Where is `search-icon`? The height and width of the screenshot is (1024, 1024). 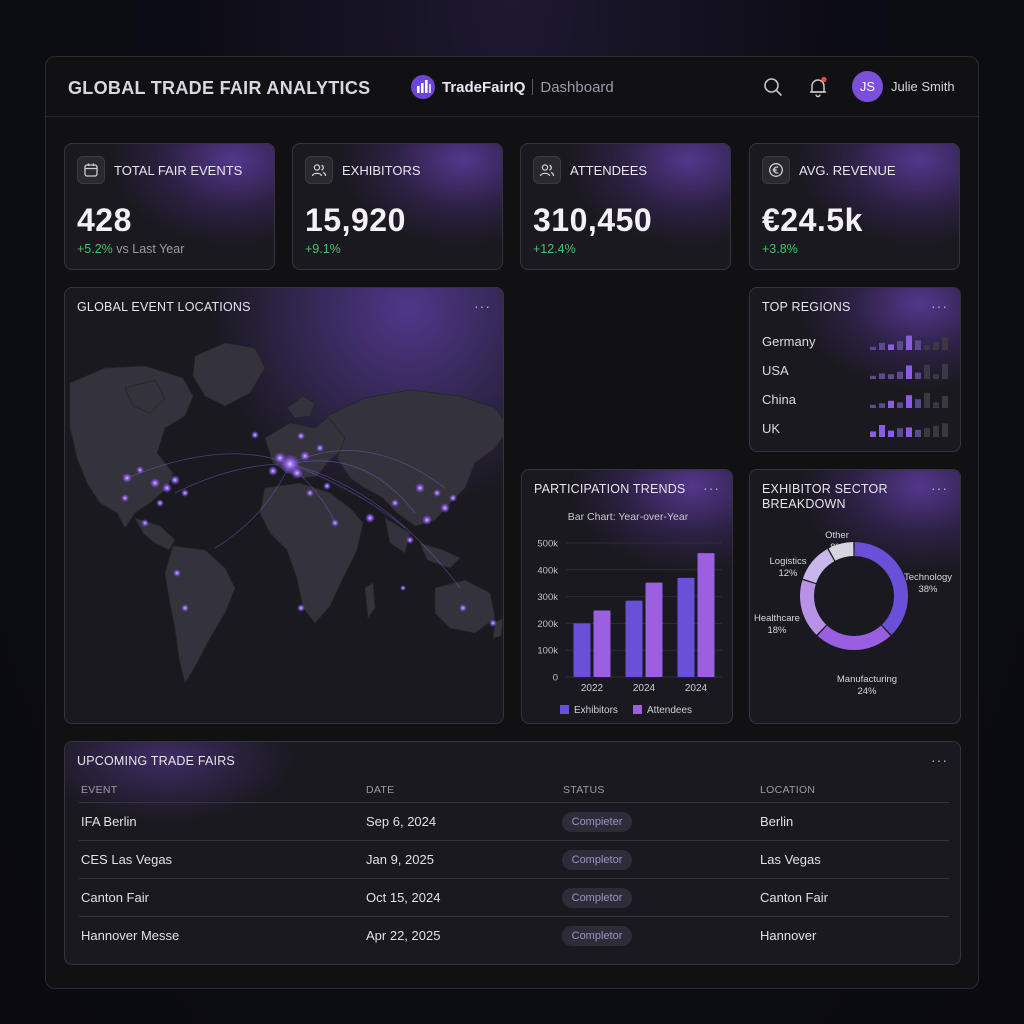 search-icon is located at coordinates (773, 87).